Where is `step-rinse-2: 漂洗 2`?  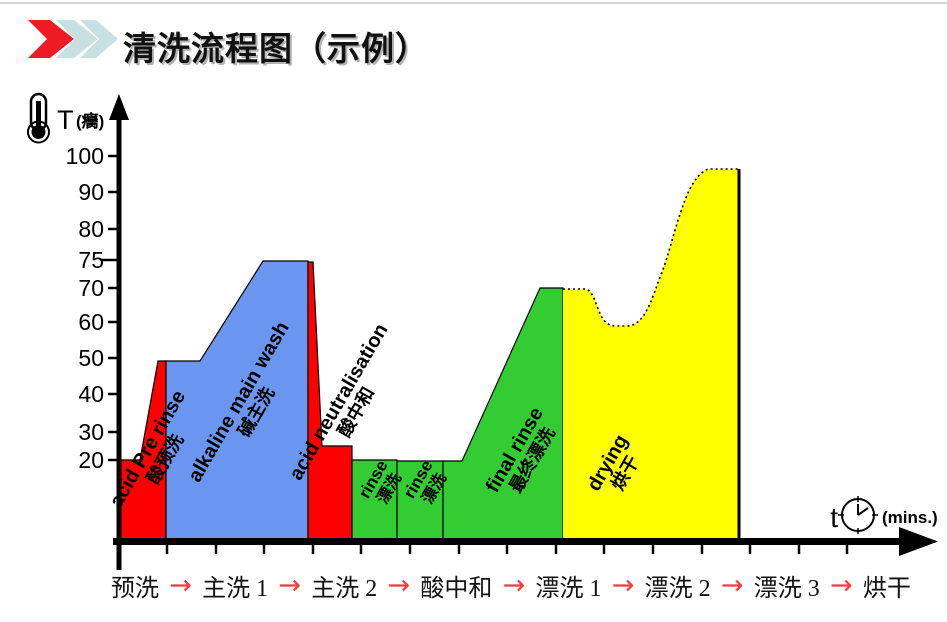
step-rinse-2: 漂洗 2 is located at coordinates (677, 589).